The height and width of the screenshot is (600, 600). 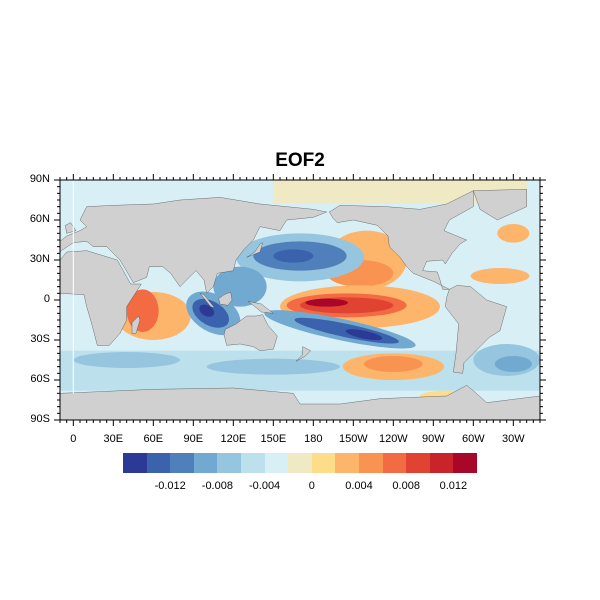 What do you see at coordinates (46, 299) in the screenshot?
I see `lat-label: 0` at bounding box center [46, 299].